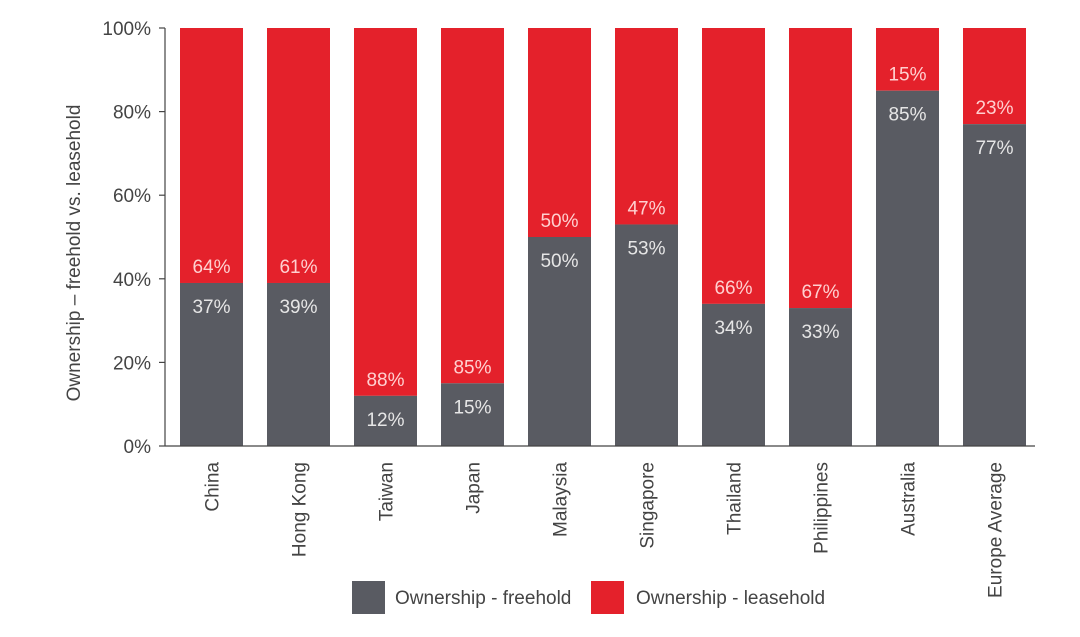 This screenshot has height=637, width=1080. I want to click on y-tick-label: 60%, so click(132, 196).